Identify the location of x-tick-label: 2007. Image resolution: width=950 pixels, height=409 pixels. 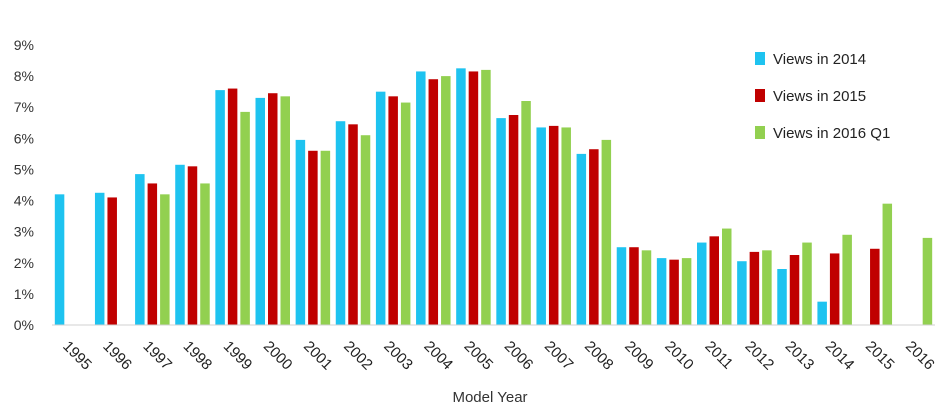
(559, 356).